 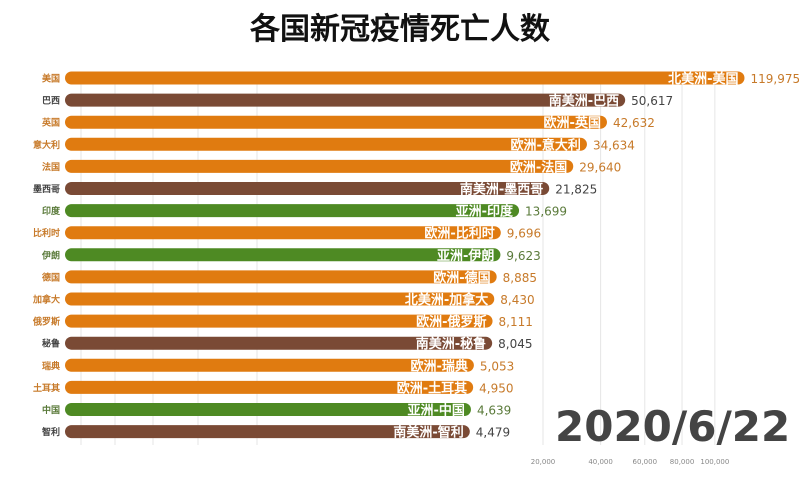 I want to click on value-label: 50,617, so click(x=652, y=101).